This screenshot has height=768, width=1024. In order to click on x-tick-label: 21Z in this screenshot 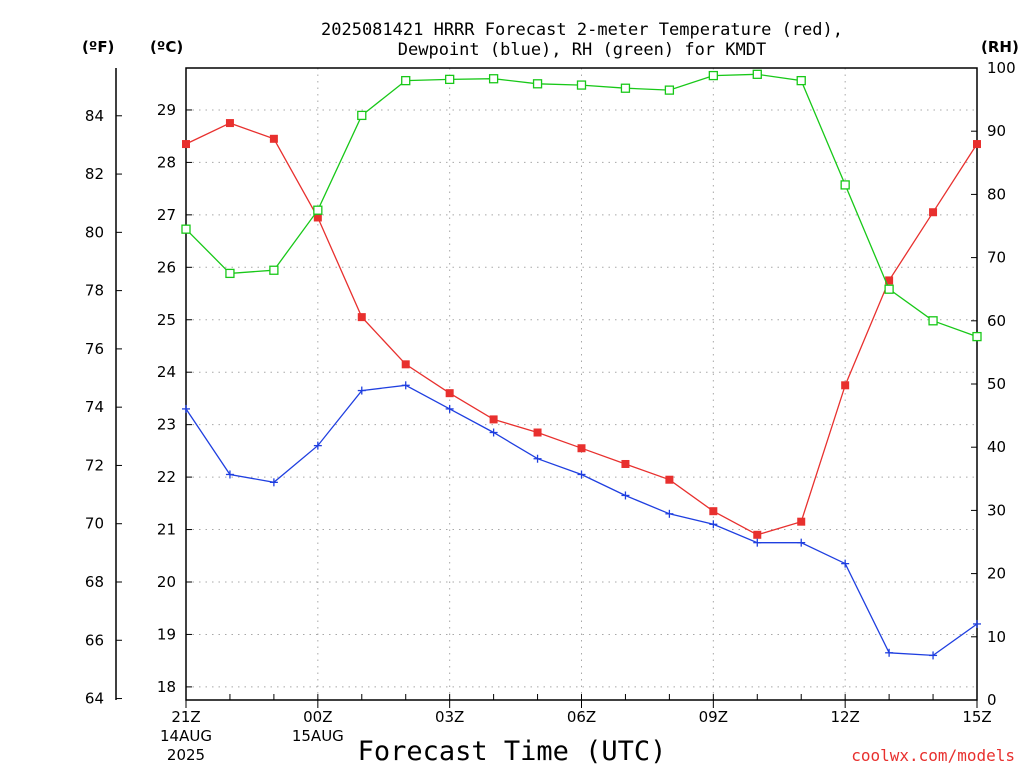, I will do `click(185, 717)`.